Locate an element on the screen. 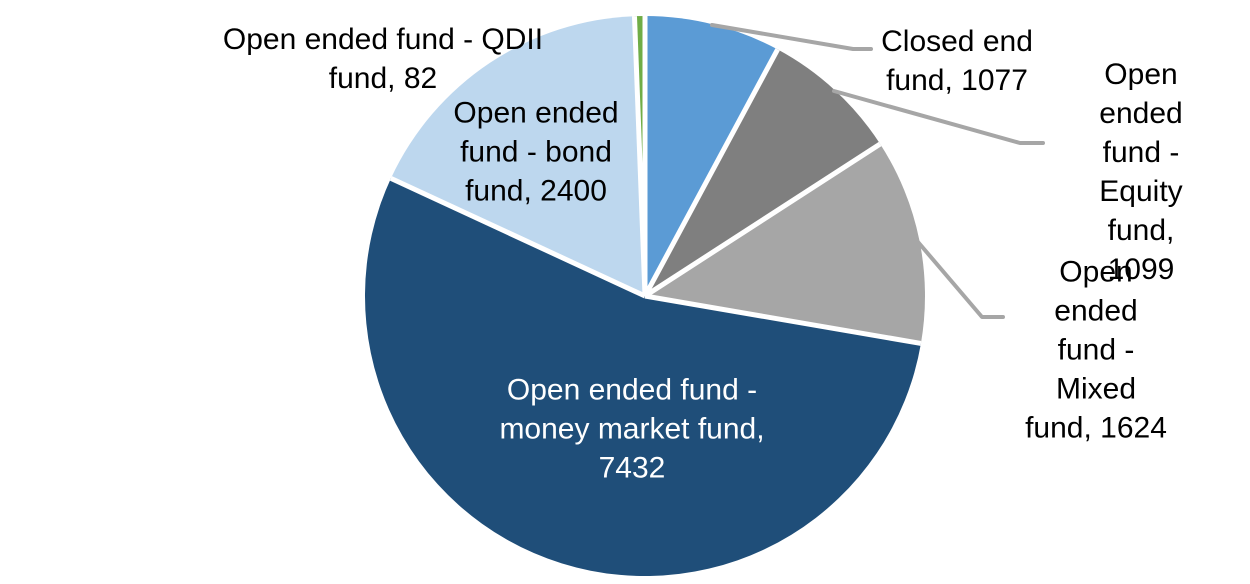 The image size is (1250, 584). pie-slice-open-ended-fund-bond-fund is located at coordinates (517, 156).